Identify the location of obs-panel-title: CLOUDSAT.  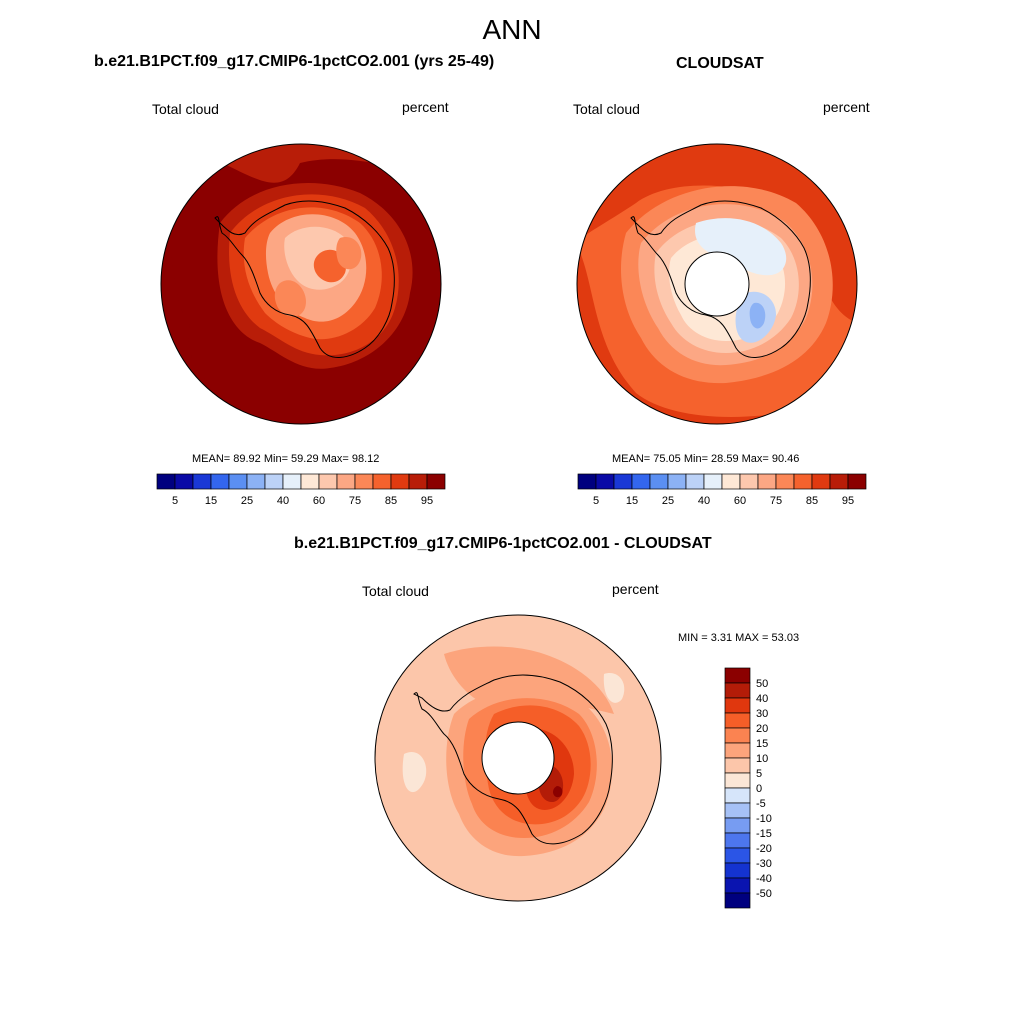
(720, 63).